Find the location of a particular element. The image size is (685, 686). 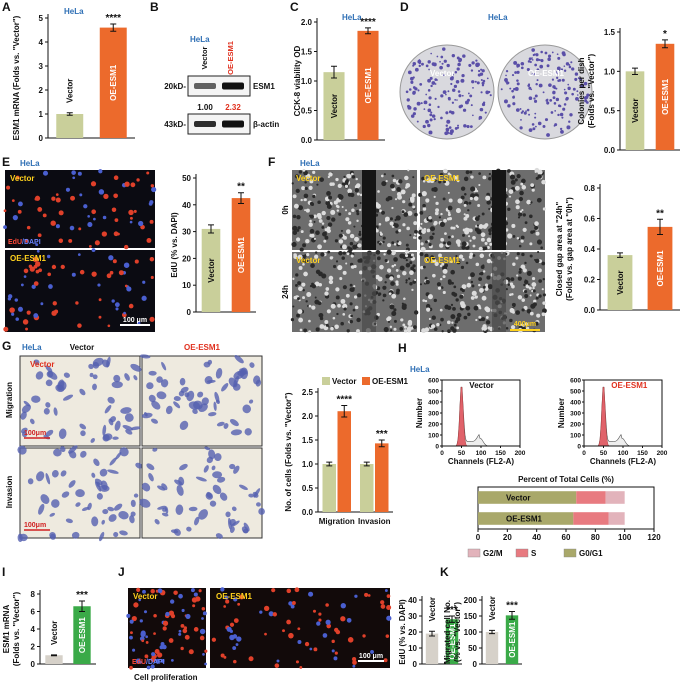

y-tick-label: 2.0 is located at coordinates (308, 416).